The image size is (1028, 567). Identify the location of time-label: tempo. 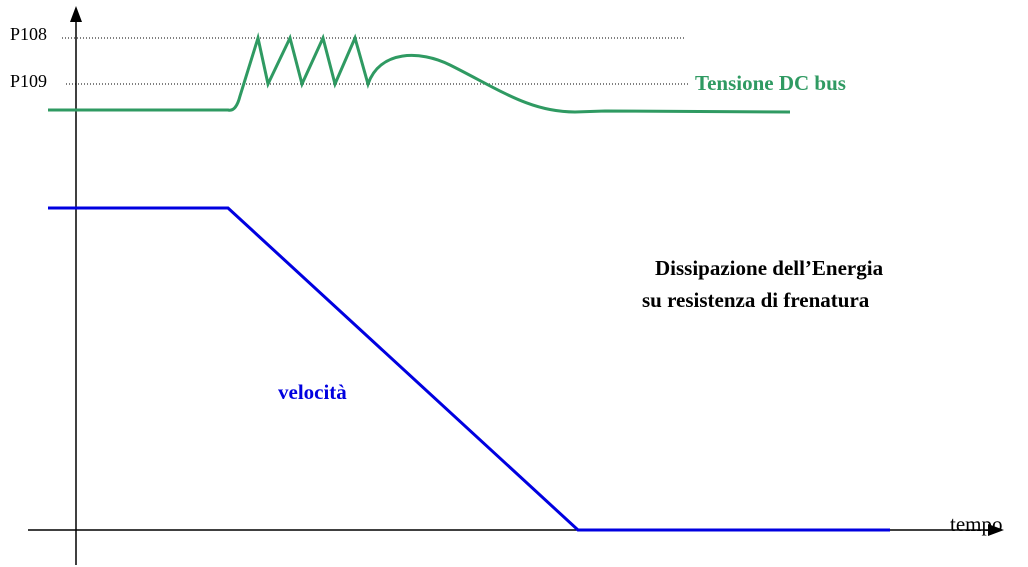
(976, 524).